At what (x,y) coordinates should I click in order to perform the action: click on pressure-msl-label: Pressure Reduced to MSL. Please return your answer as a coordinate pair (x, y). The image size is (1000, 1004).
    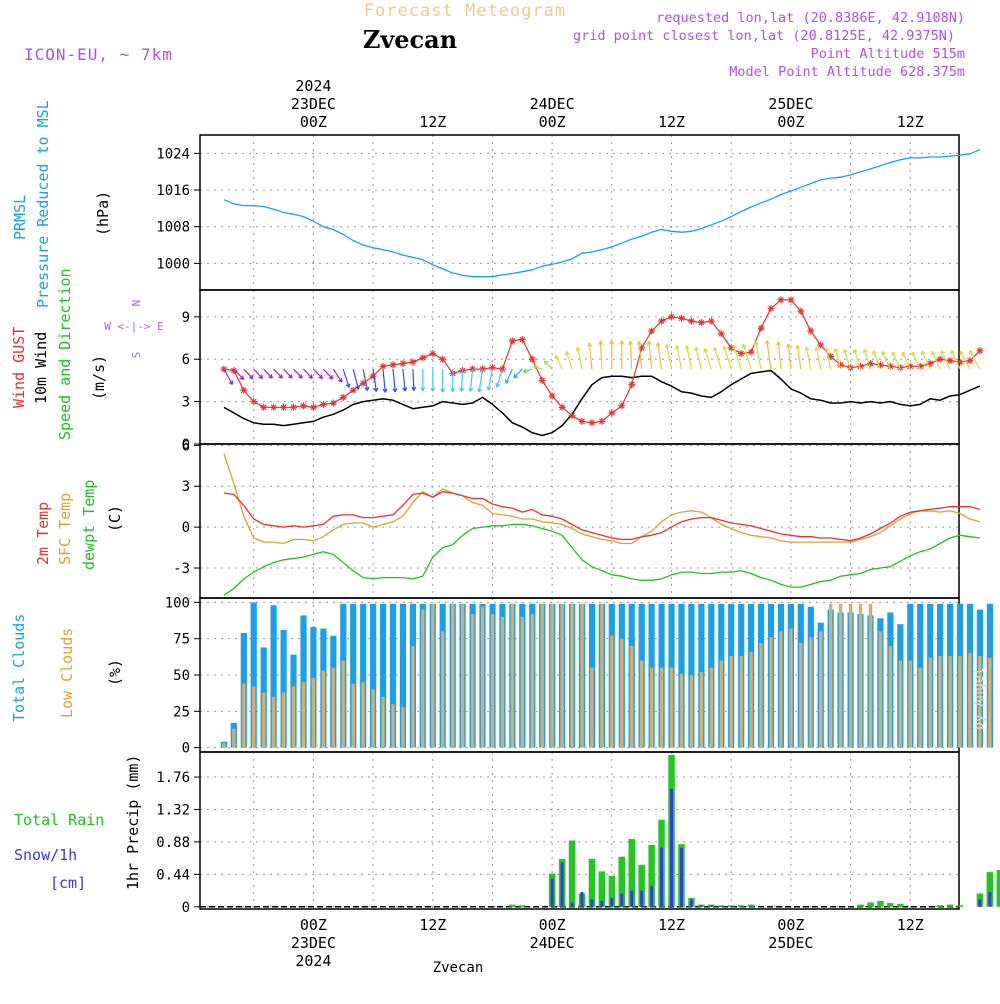
    Looking at the image, I should click on (43, 204).